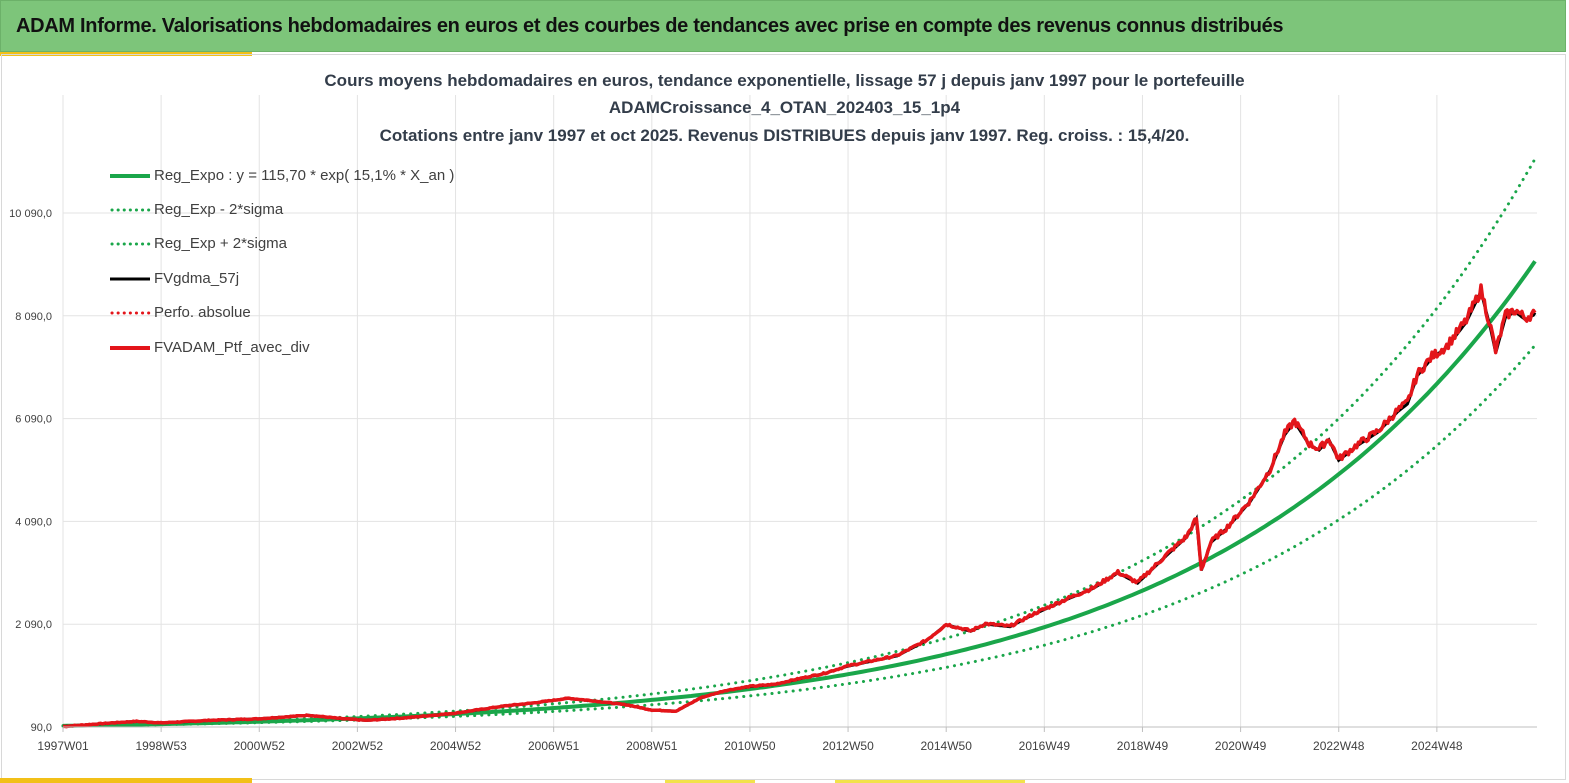 This screenshot has height=783, width=1569. I want to click on x-tick-label: 2004W52, so click(456, 746).